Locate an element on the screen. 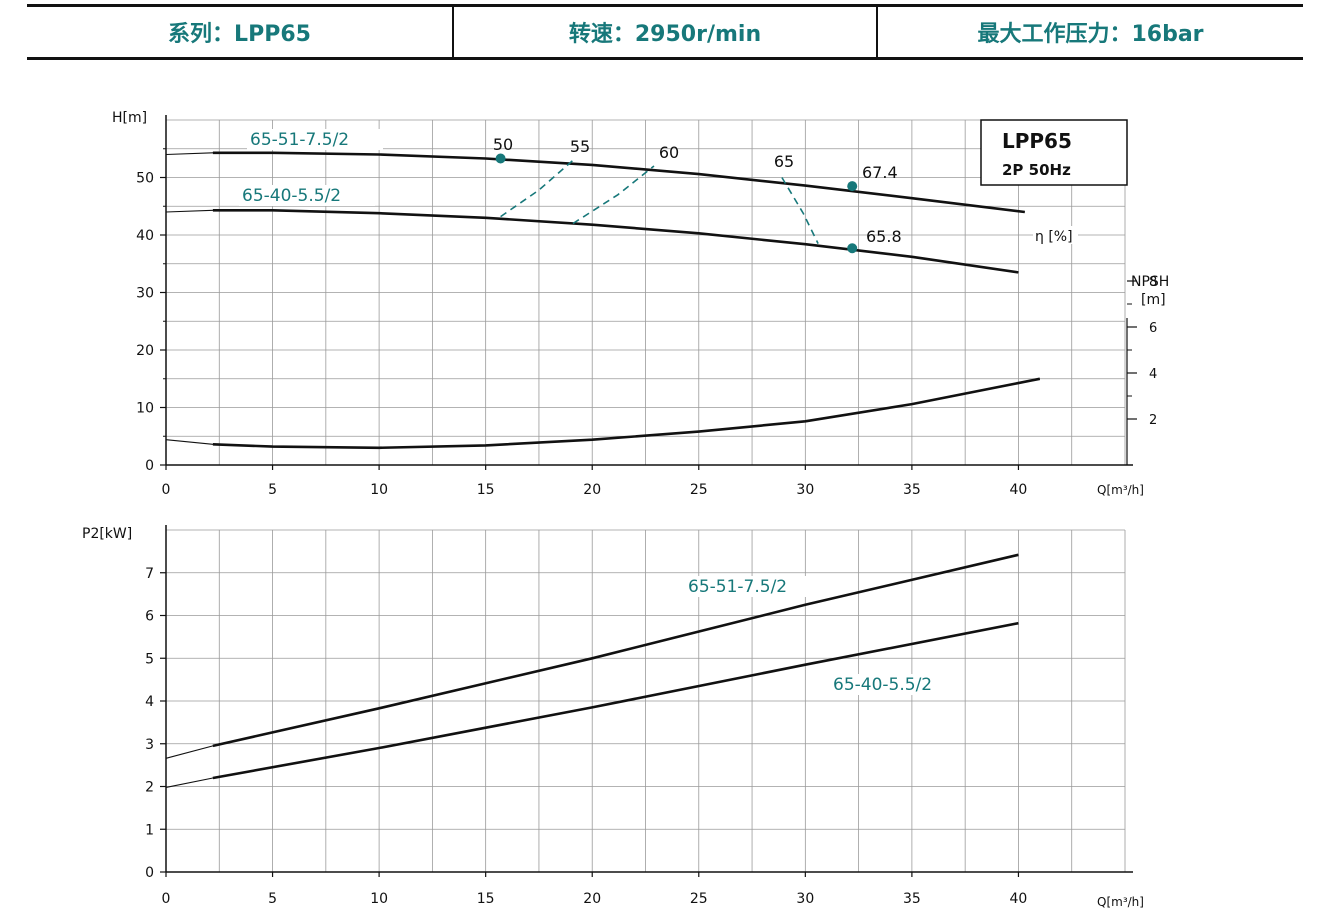 The height and width of the screenshot is (915, 1319). best-efficiency-label: 65.8 is located at coordinates (884, 236).